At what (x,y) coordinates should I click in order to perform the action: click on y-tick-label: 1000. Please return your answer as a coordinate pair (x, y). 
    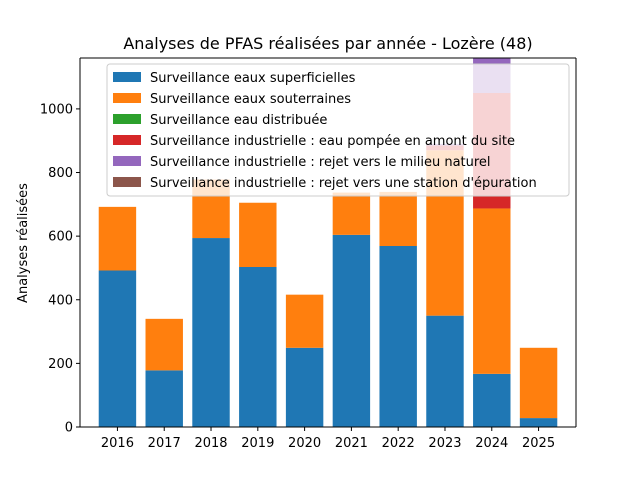
    Looking at the image, I should click on (56, 109).